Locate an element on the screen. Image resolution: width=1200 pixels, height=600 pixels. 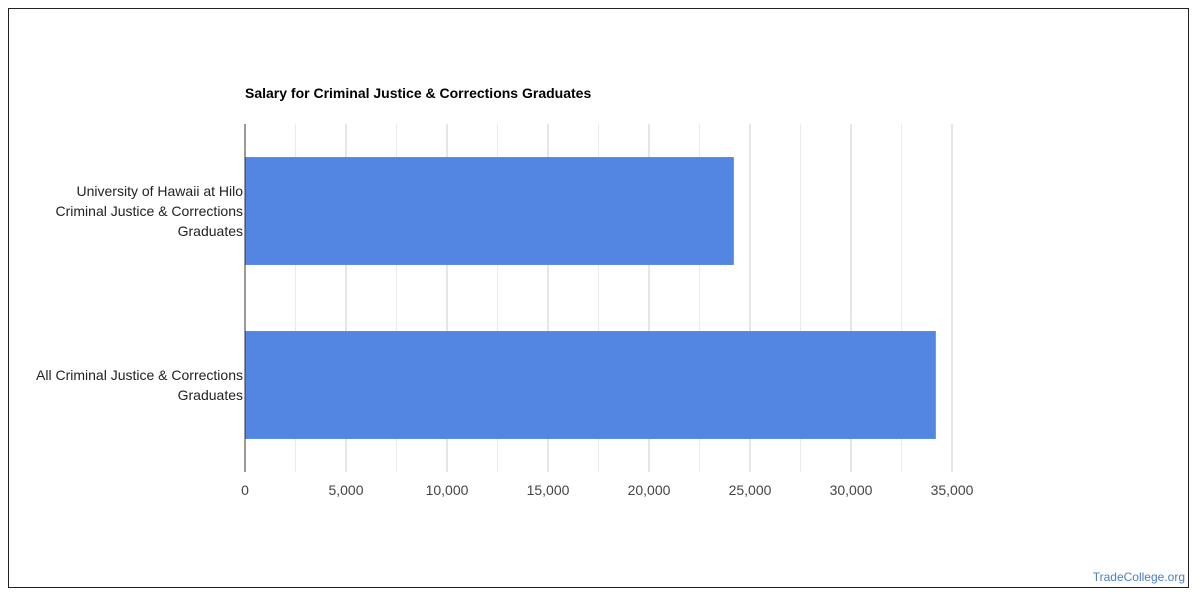
x-tick-label: 15,000 is located at coordinates (548, 490).